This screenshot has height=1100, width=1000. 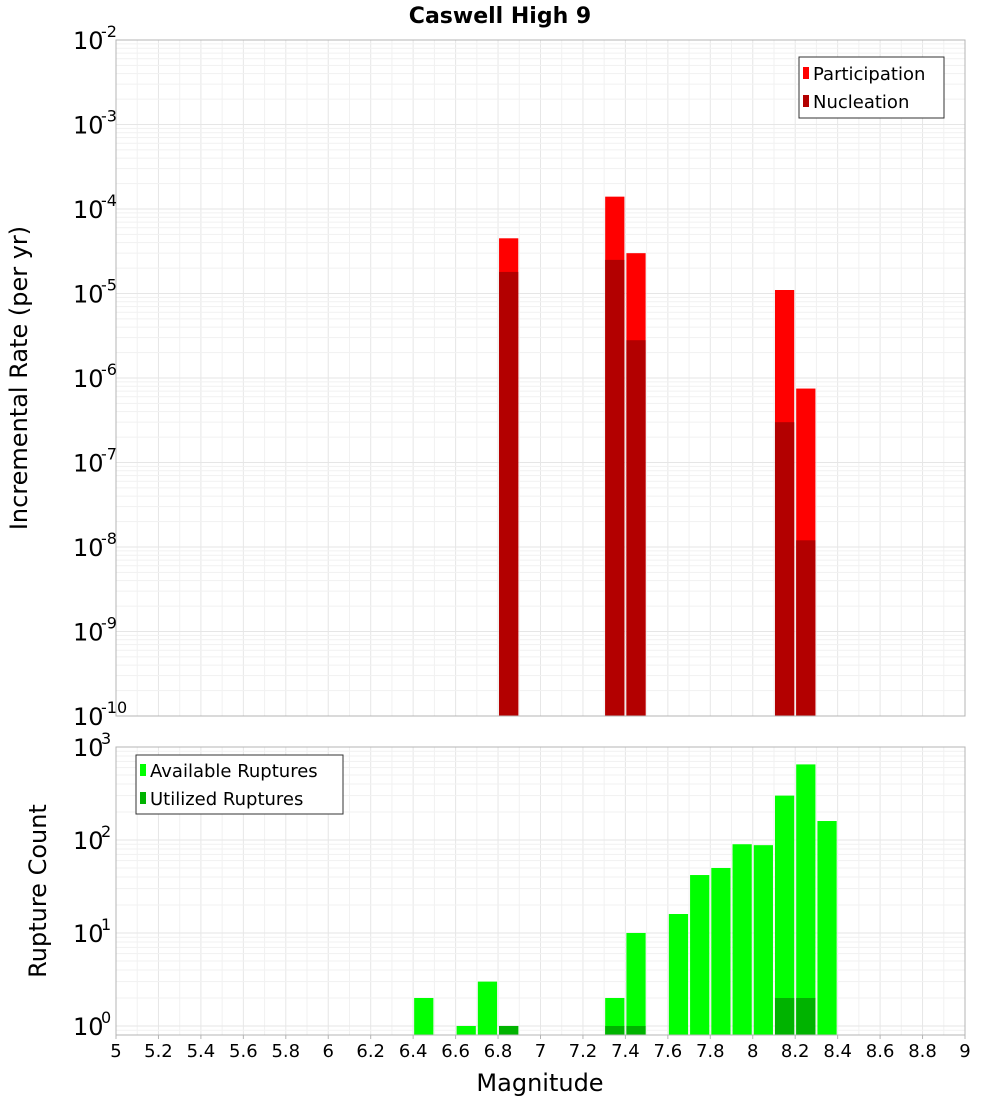 I want to click on x-tick-label: 8.8, so click(x=922, y=1051).